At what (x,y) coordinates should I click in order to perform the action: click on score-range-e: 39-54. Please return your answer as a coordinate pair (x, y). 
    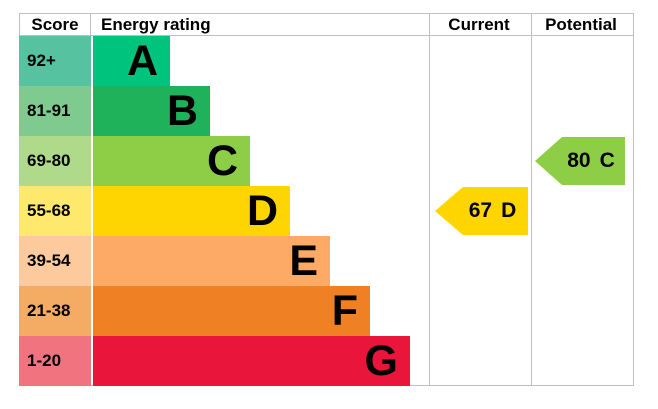
    Looking at the image, I should click on (55, 261).